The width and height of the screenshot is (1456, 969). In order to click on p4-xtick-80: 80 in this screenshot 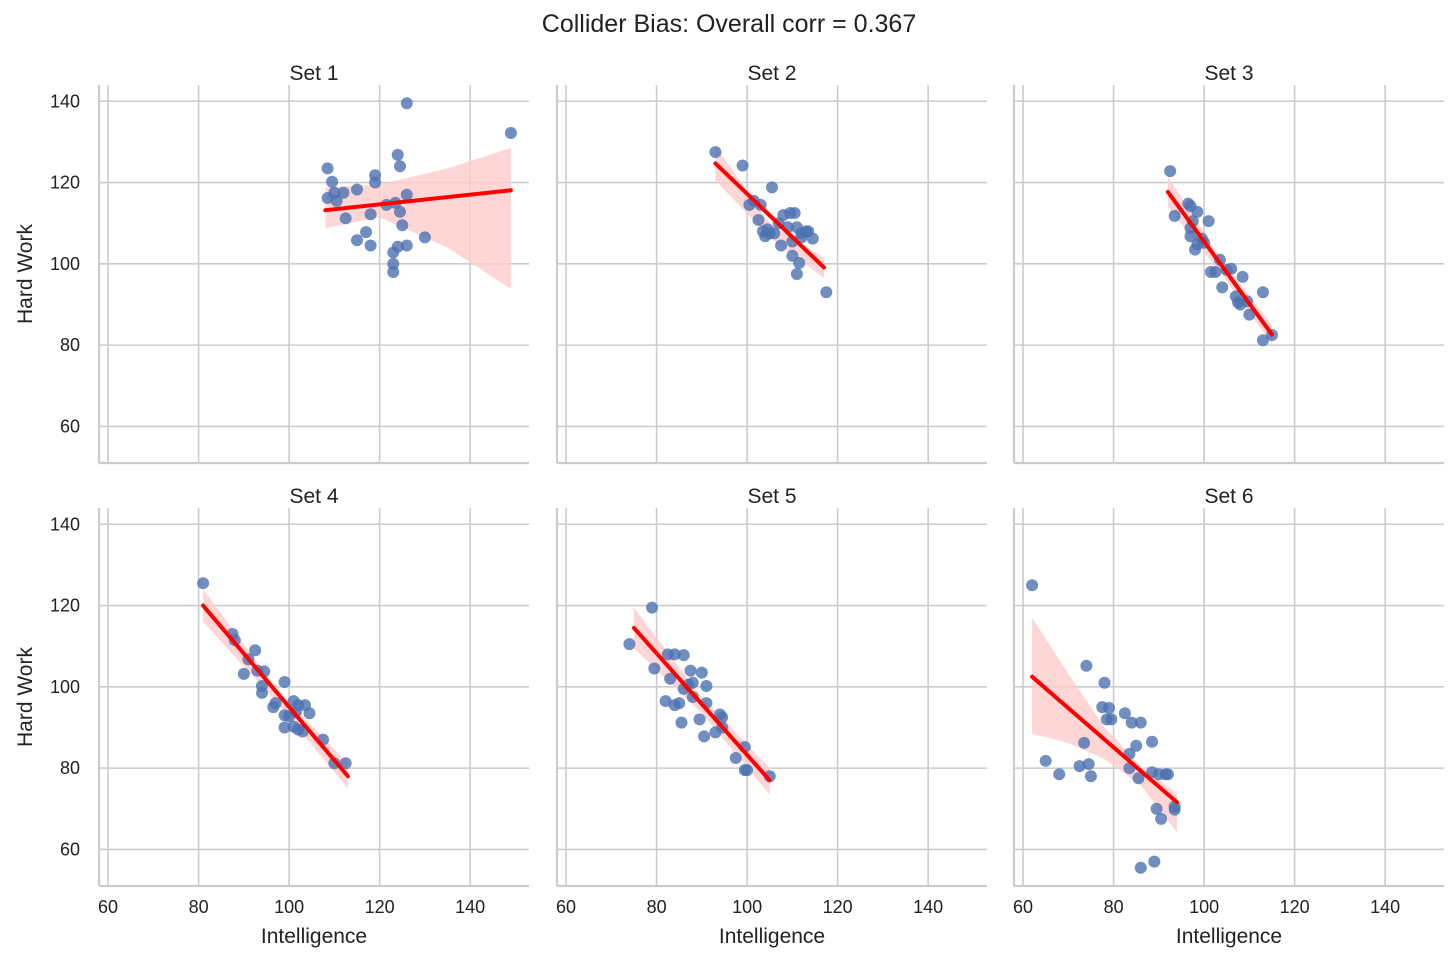, I will do `click(199, 907)`.